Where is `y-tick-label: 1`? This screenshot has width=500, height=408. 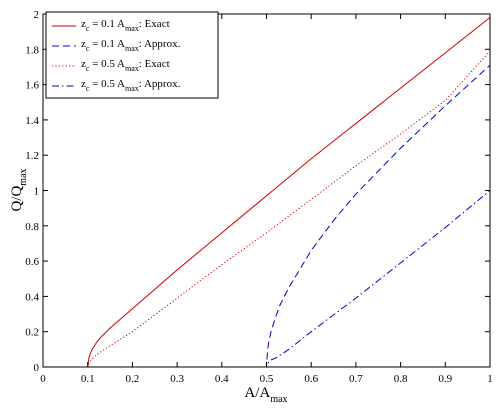
y-tick-label: 1 is located at coordinates (37, 192).